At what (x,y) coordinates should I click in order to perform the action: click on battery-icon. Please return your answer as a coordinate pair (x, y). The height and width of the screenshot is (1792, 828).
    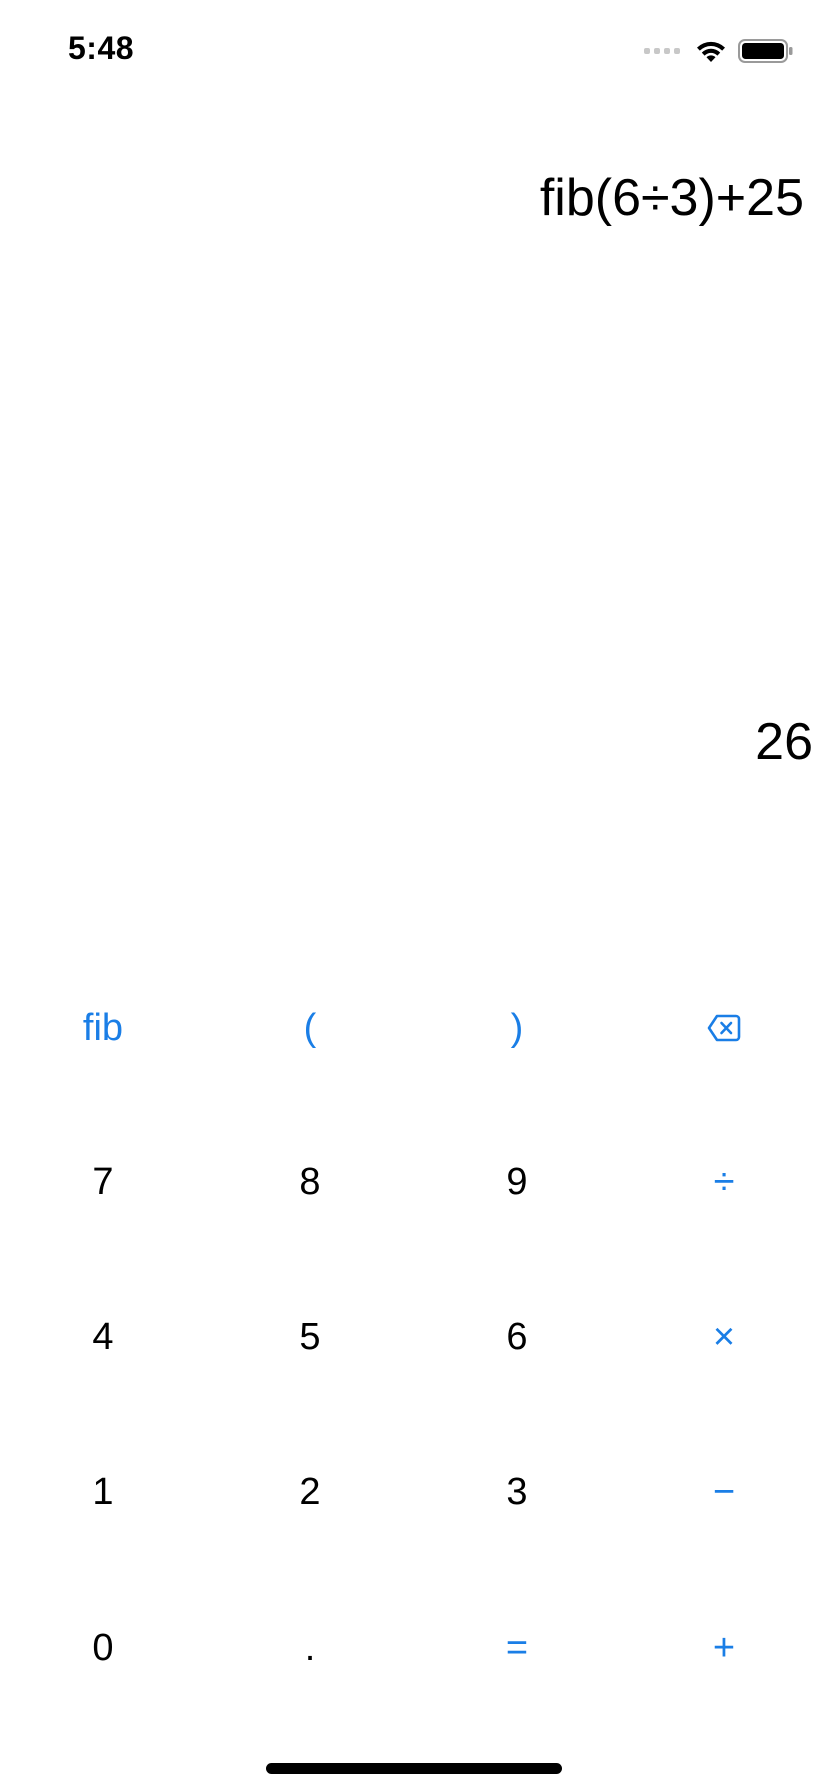
    Looking at the image, I should click on (765, 51).